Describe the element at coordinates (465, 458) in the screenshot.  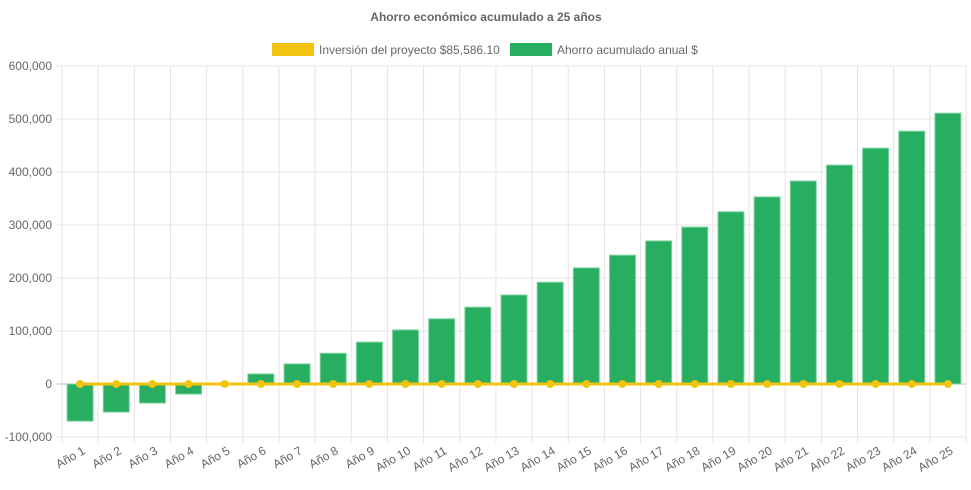
I see `x-tick-label: Año 12` at that location.